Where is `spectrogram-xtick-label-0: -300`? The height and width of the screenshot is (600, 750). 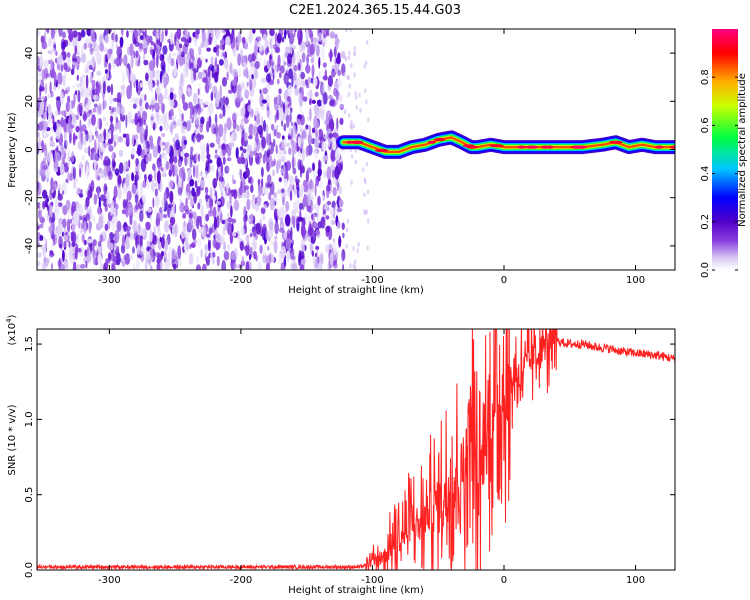 spectrogram-xtick-label-0: -300 is located at coordinates (109, 280).